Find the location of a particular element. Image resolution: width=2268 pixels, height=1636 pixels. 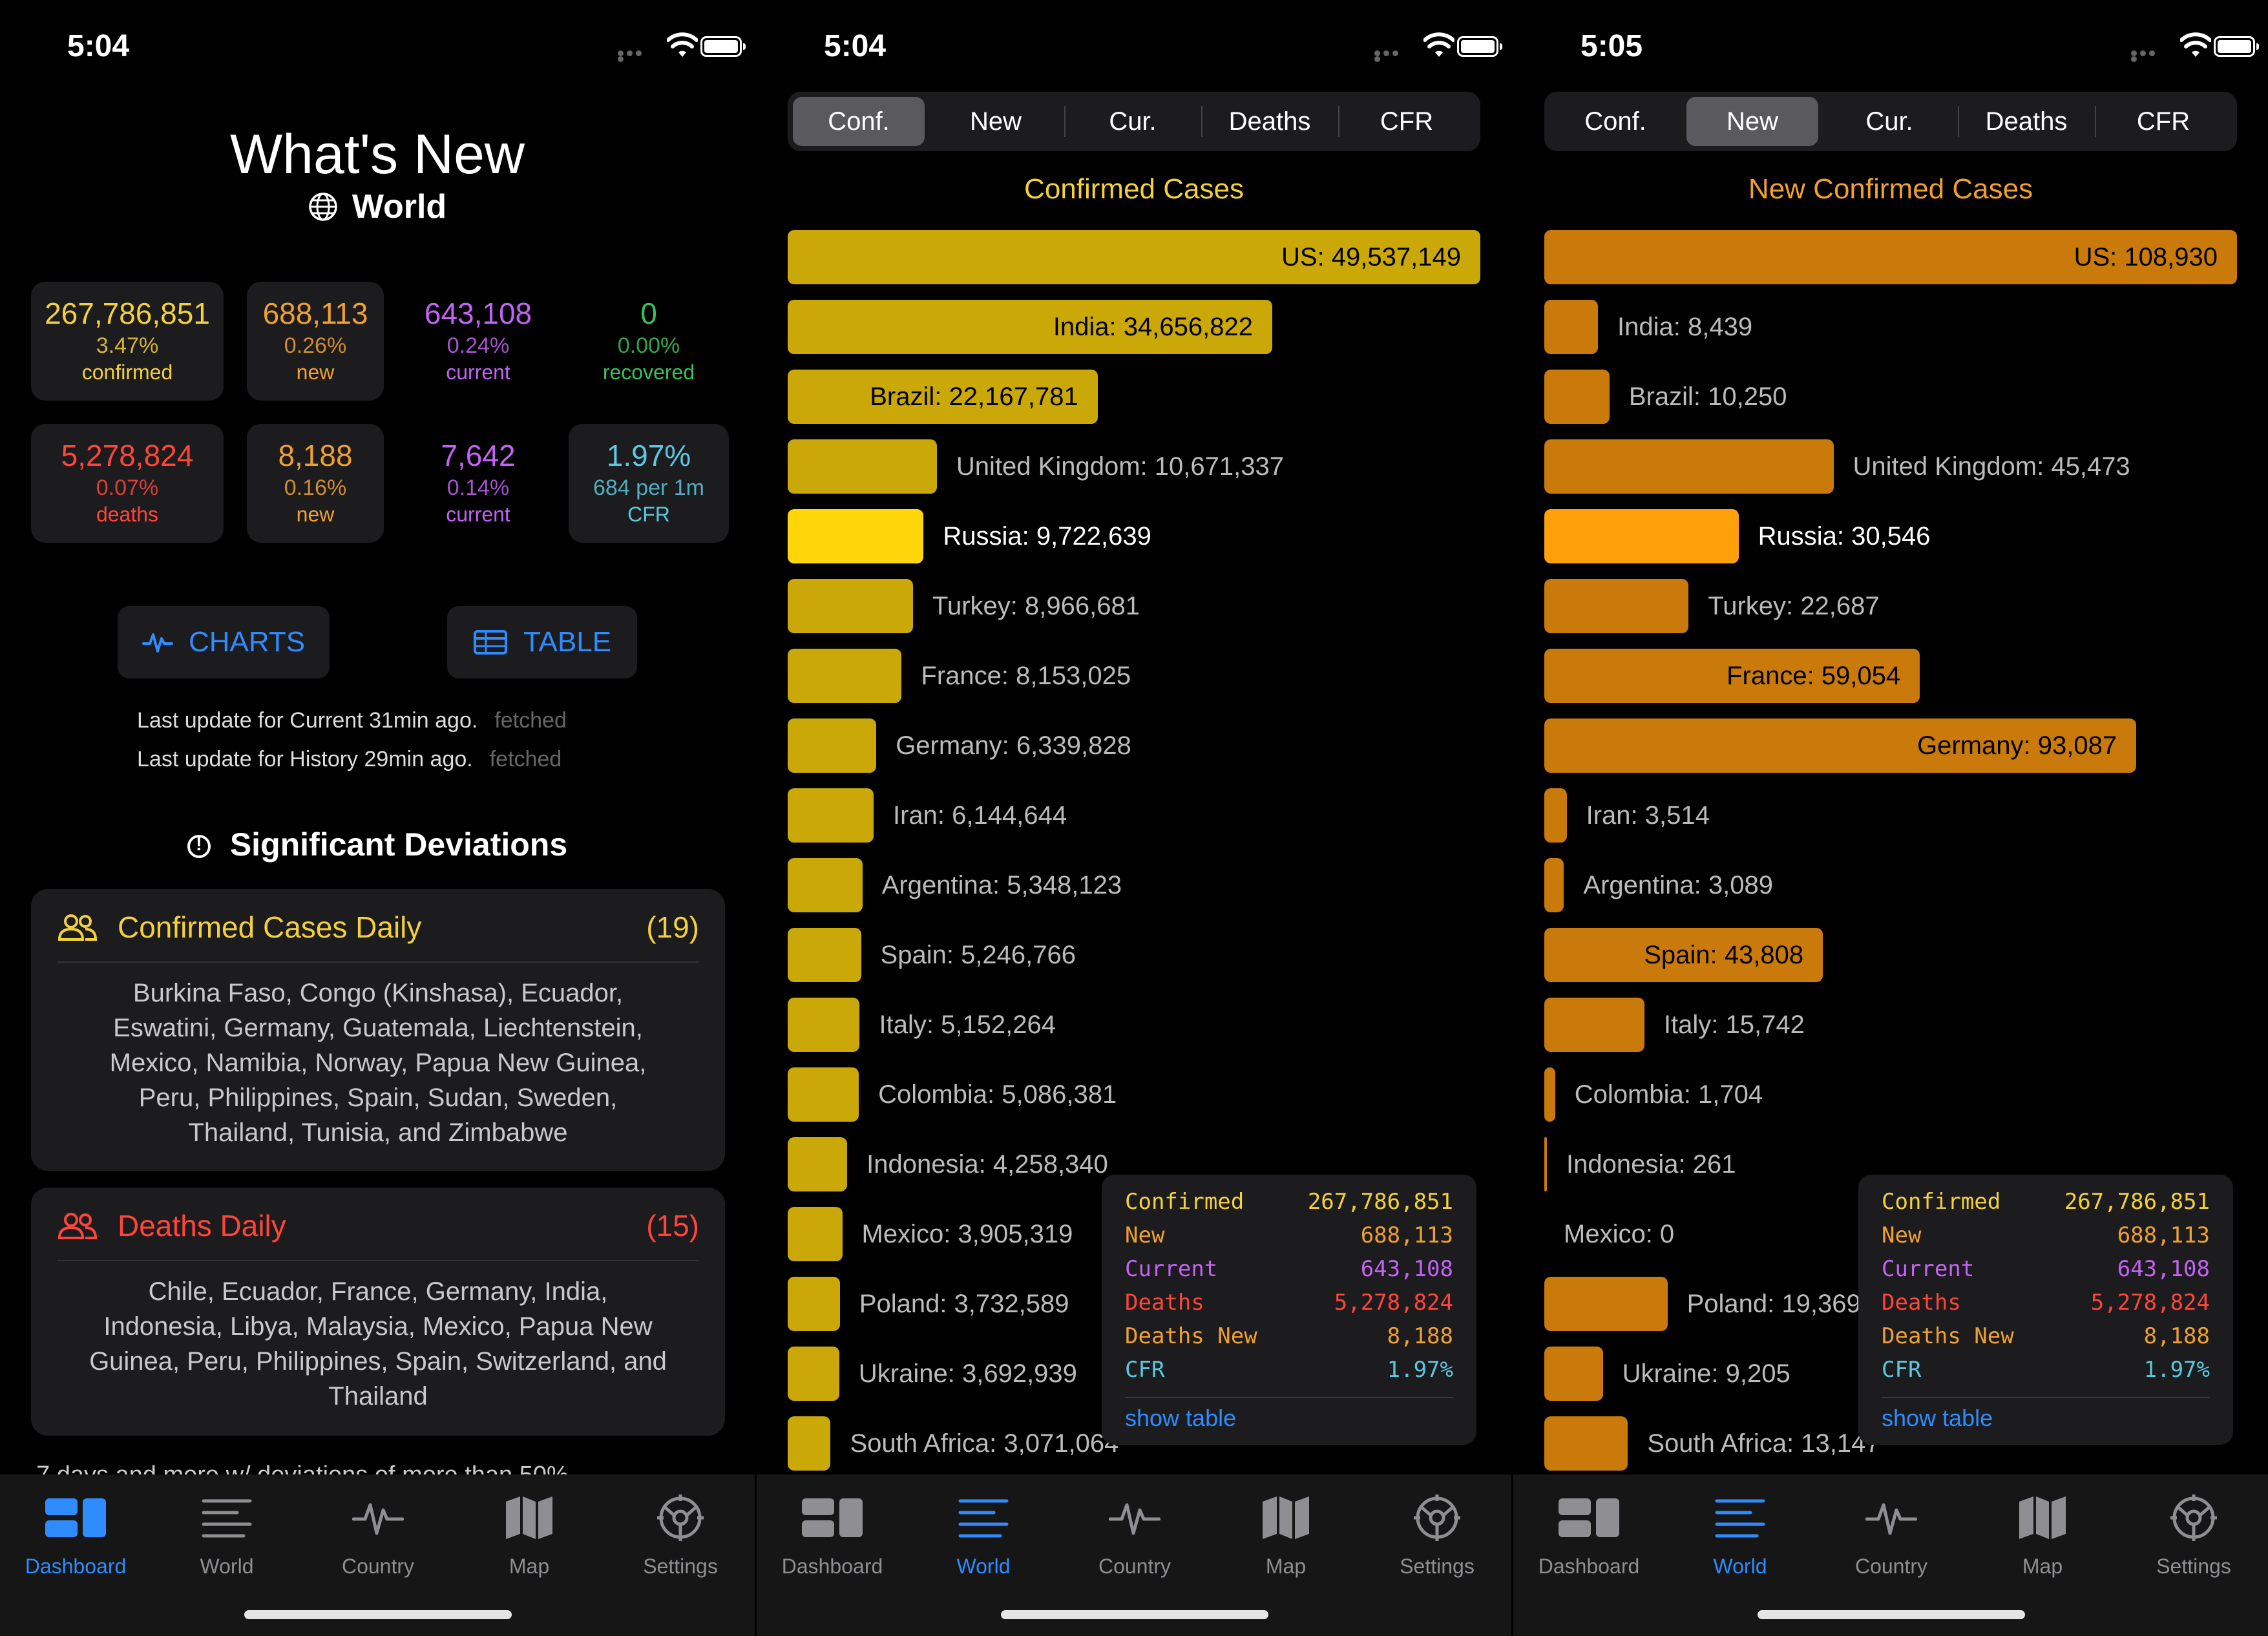

stat-percent: 0.00% is located at coordinates (648, 346).